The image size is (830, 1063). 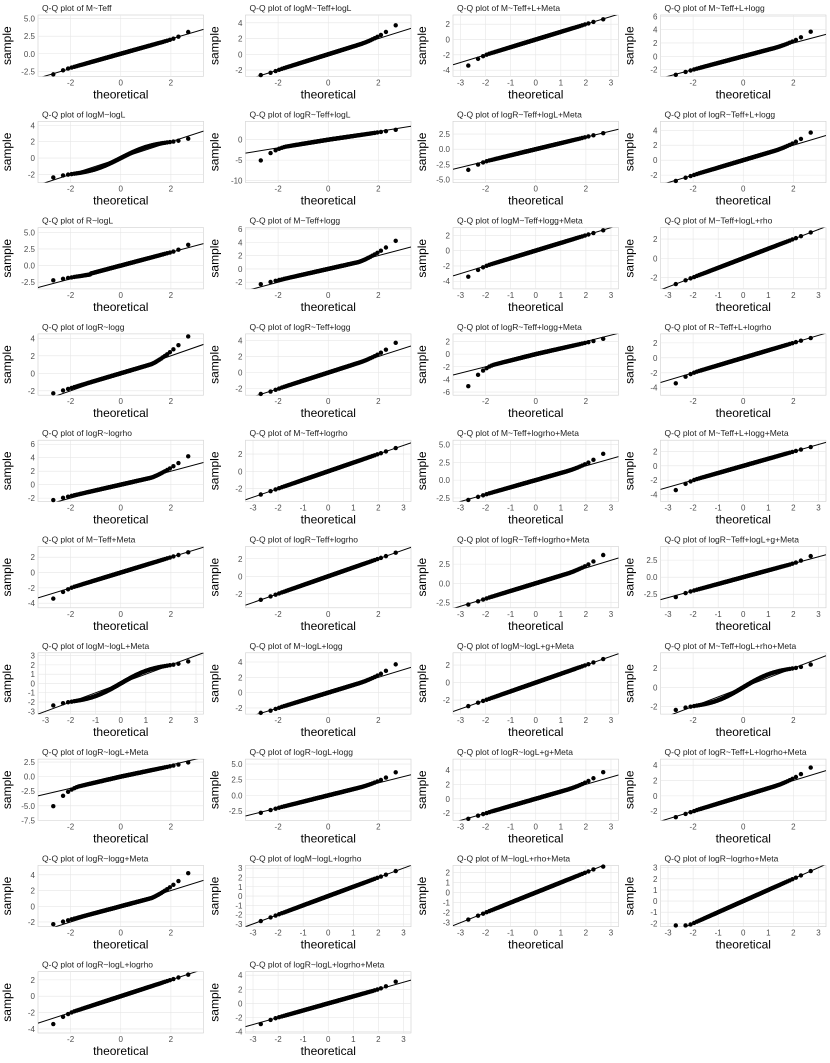 I want to click on x-tick-label: 3, so click(x=611, y=508).